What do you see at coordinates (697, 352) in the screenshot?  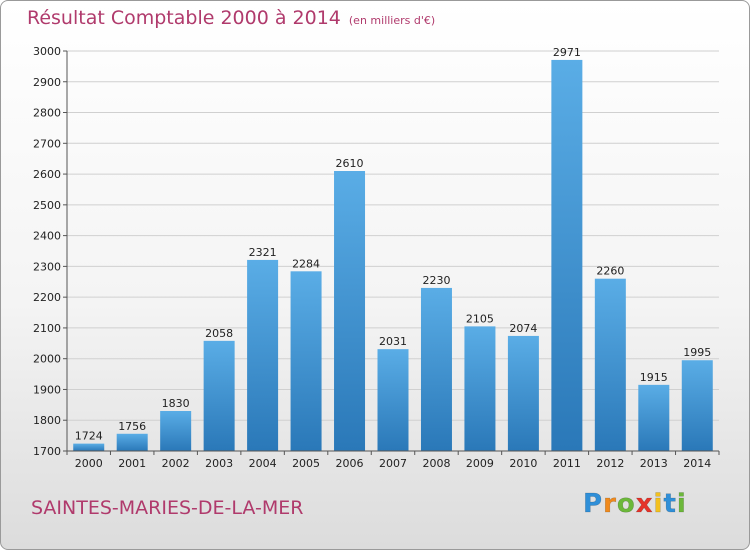 I see `value-label-2014: 1995` at bounding box center [697, 352].